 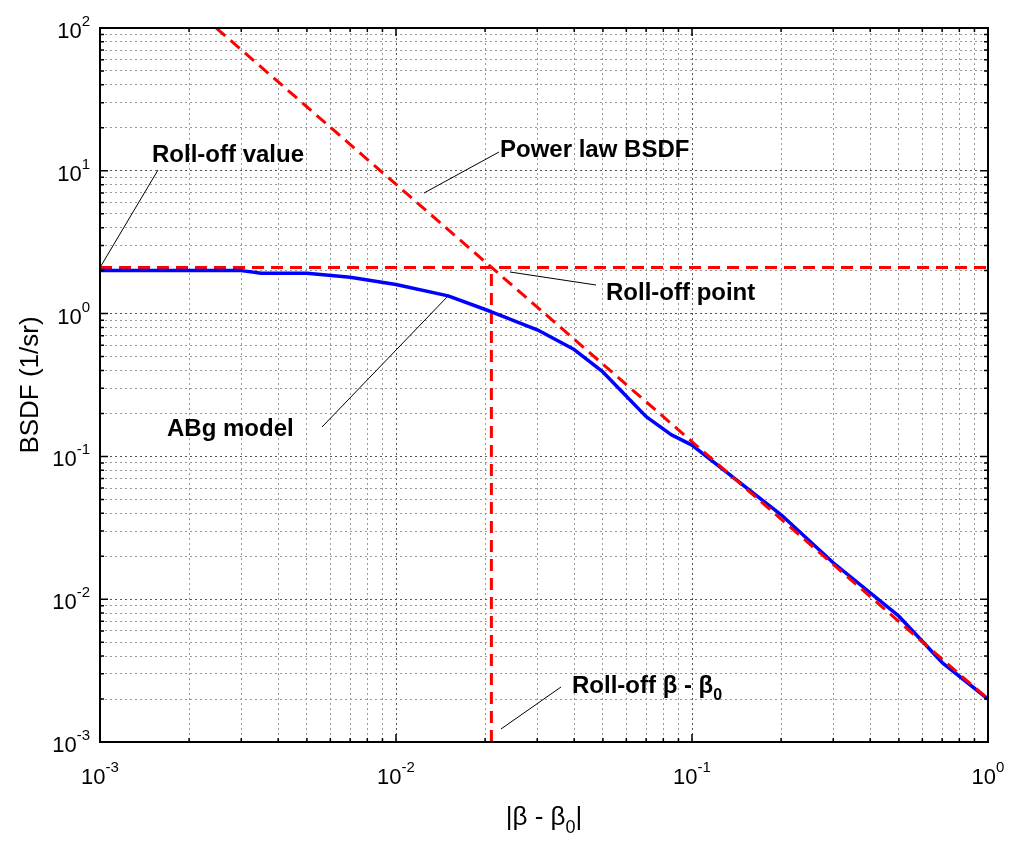 I want to click on annotation: Power law BSDF, so click(x=595, y=148).